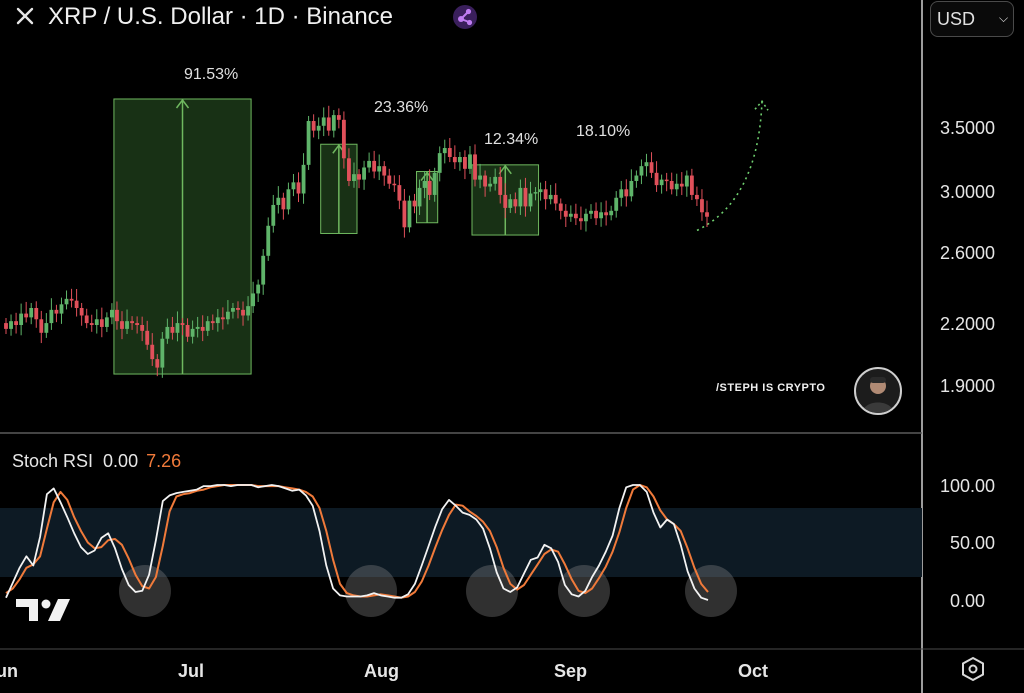  I want to click on stoch-rsi-title: Stoch RSI, so click(53, 461).